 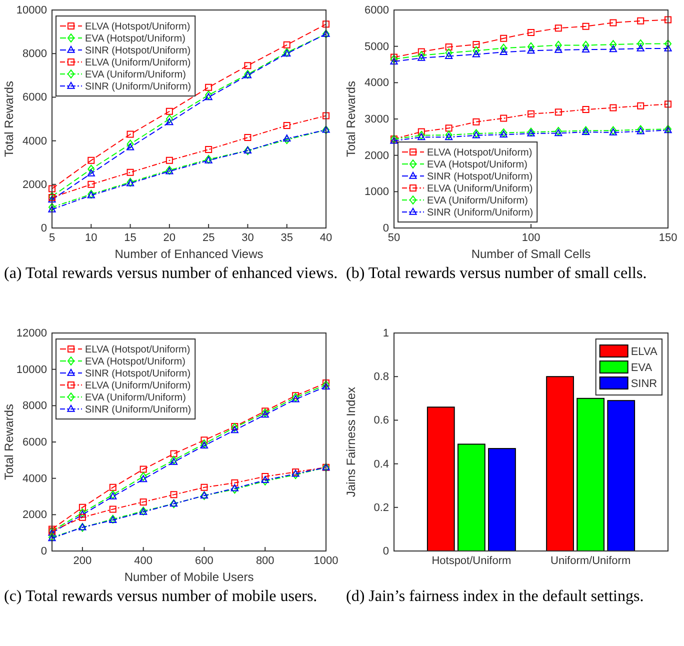 I want to click on x-tick-label: 800, so click(x=265, y=560).